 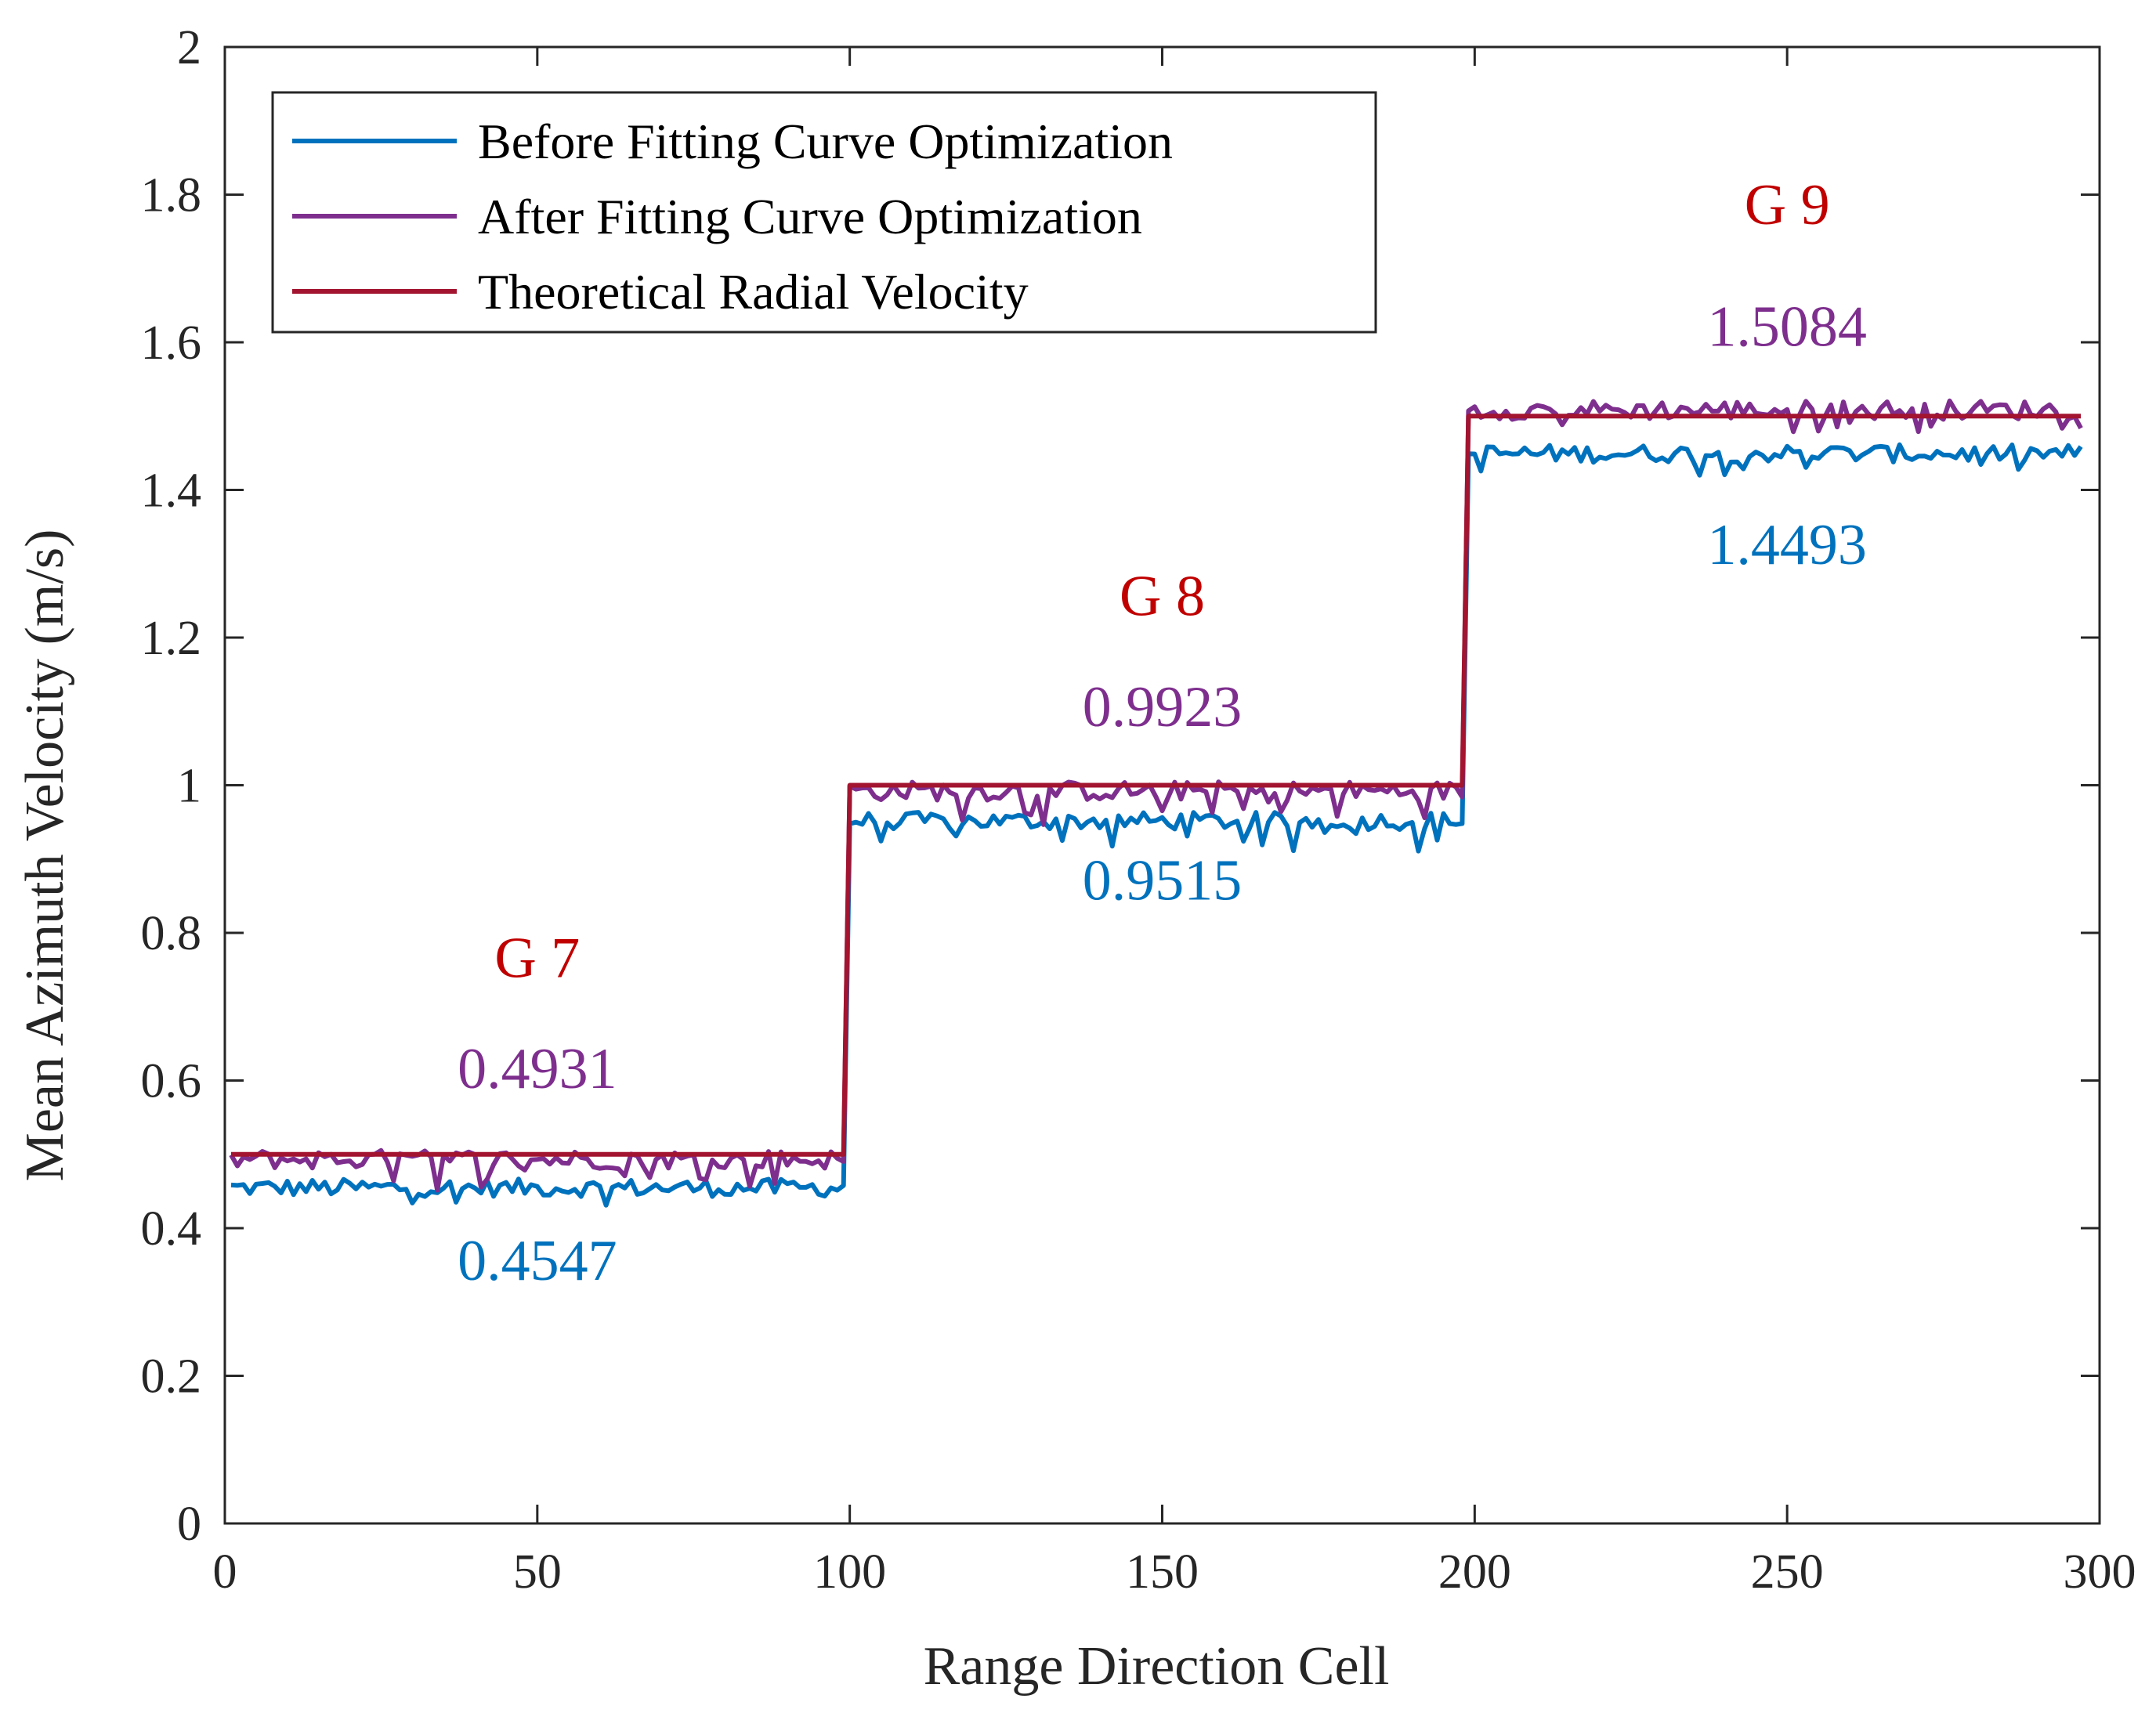 What do you see at coordinates (1163, 881) in the screenshot?
I see `annotation-before: 0.9515` at bounding box center [1163, 881].